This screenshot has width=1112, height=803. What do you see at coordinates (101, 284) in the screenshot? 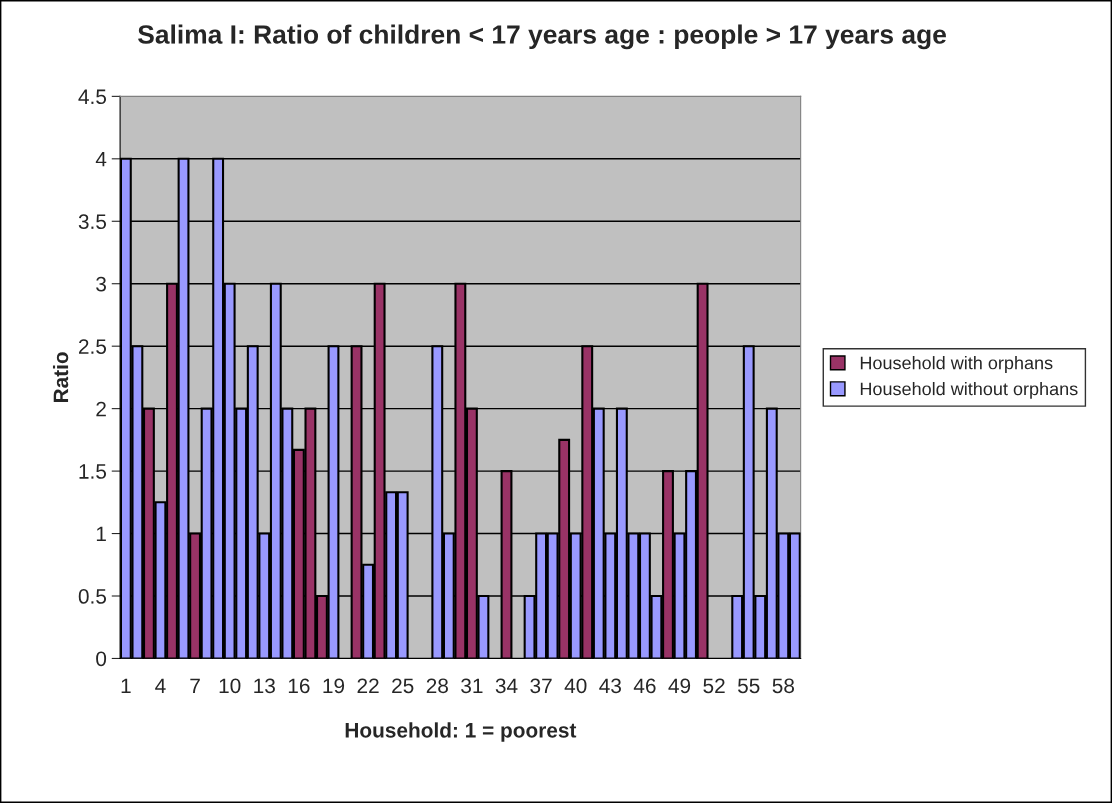
I see `y-tick-label: 3` at bounding box center [101, 284].